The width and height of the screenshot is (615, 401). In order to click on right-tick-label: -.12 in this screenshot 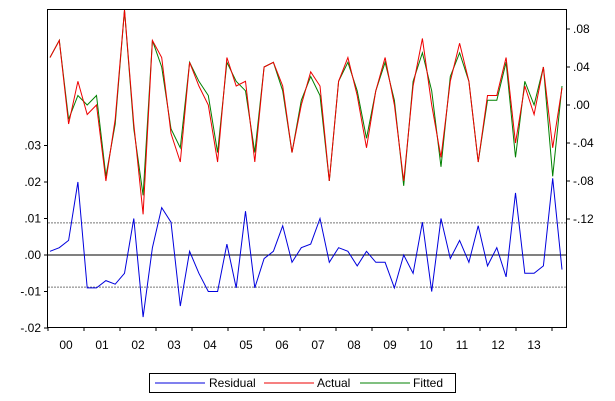, I will do `click(583, 219)`.